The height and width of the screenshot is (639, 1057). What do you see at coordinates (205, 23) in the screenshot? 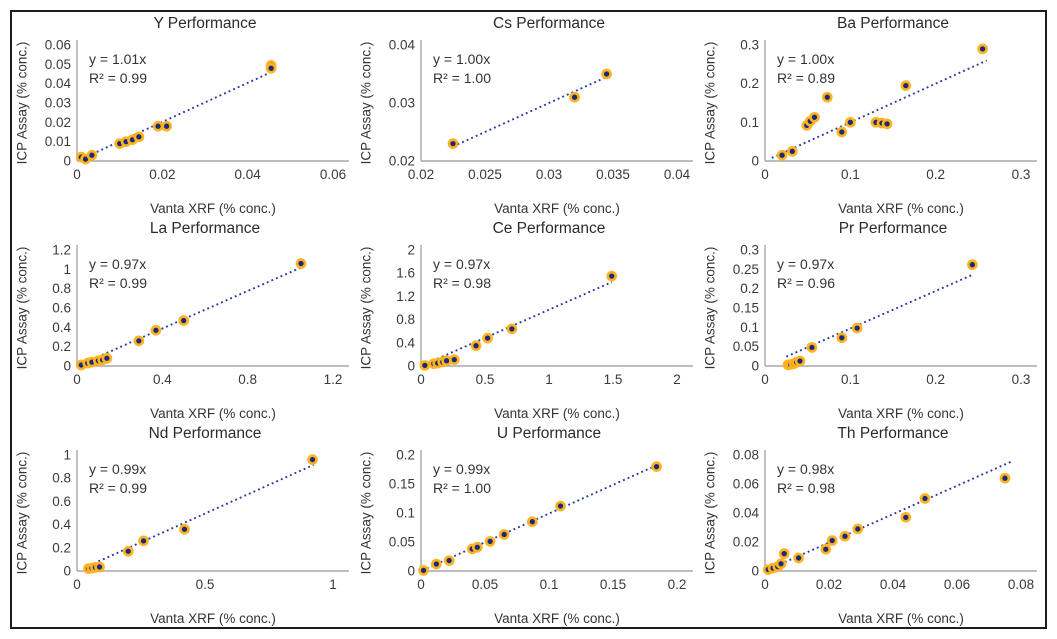
I see `chart-title: Y Performance` at bounding box center [205, 23].